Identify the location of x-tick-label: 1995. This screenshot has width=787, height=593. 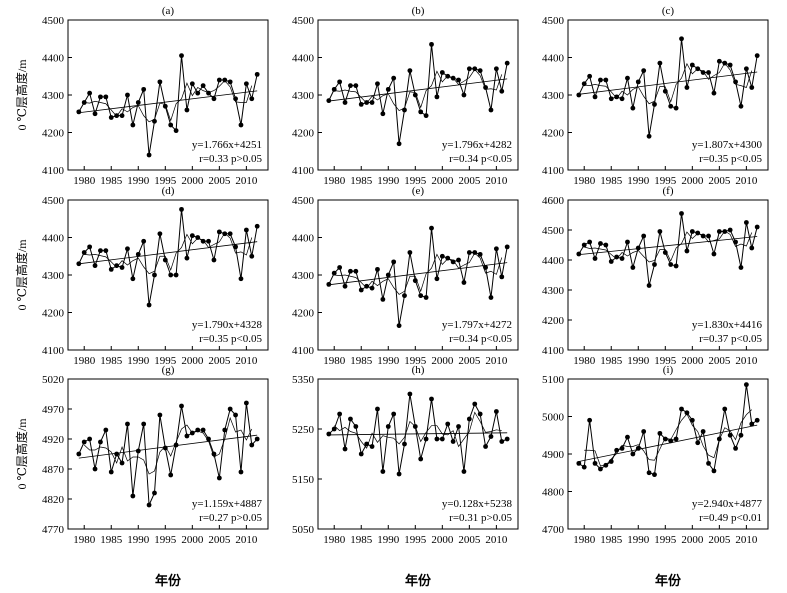
(665, 181).